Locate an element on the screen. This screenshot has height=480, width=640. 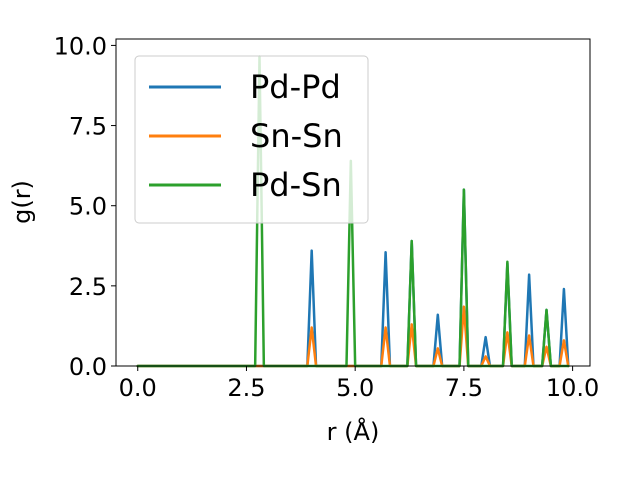
x-tick-label: 2.5 is located at coordinates (246, 388).